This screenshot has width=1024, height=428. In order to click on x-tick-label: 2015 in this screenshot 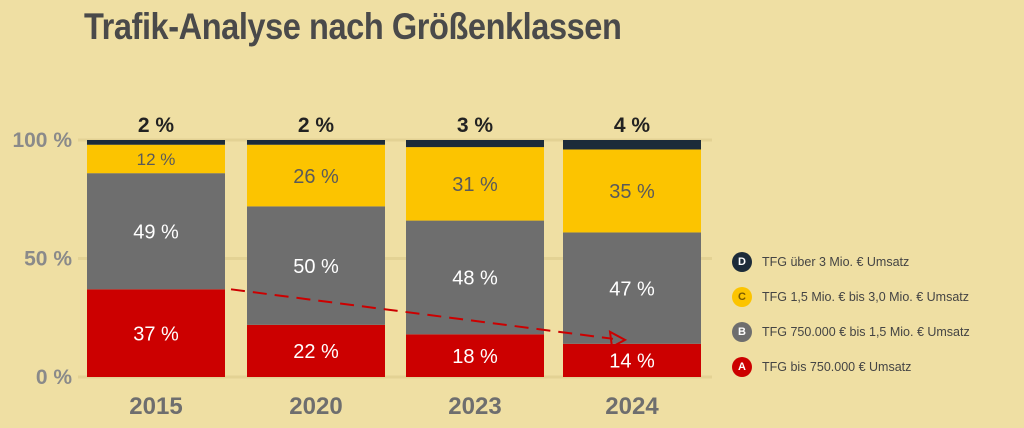, I will do `click(155, 406)`.